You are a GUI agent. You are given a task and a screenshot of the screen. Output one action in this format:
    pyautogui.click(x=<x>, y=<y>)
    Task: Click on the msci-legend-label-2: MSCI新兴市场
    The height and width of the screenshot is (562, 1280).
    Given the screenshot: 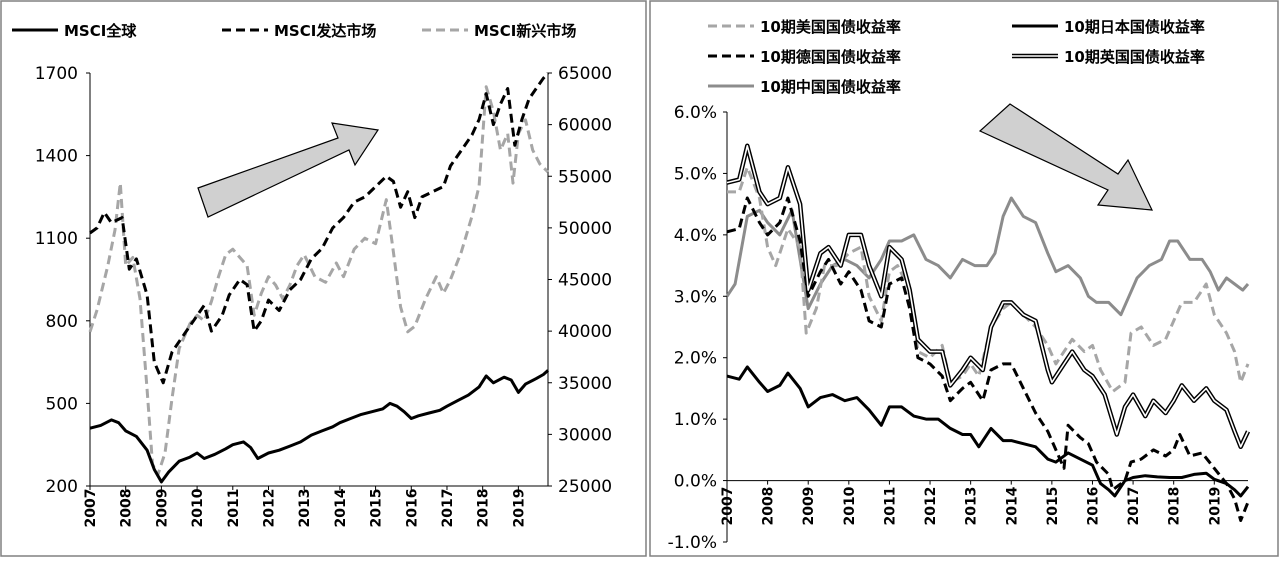 What is the action you would take?
    pyautogui.click(x=525, y=31)
    